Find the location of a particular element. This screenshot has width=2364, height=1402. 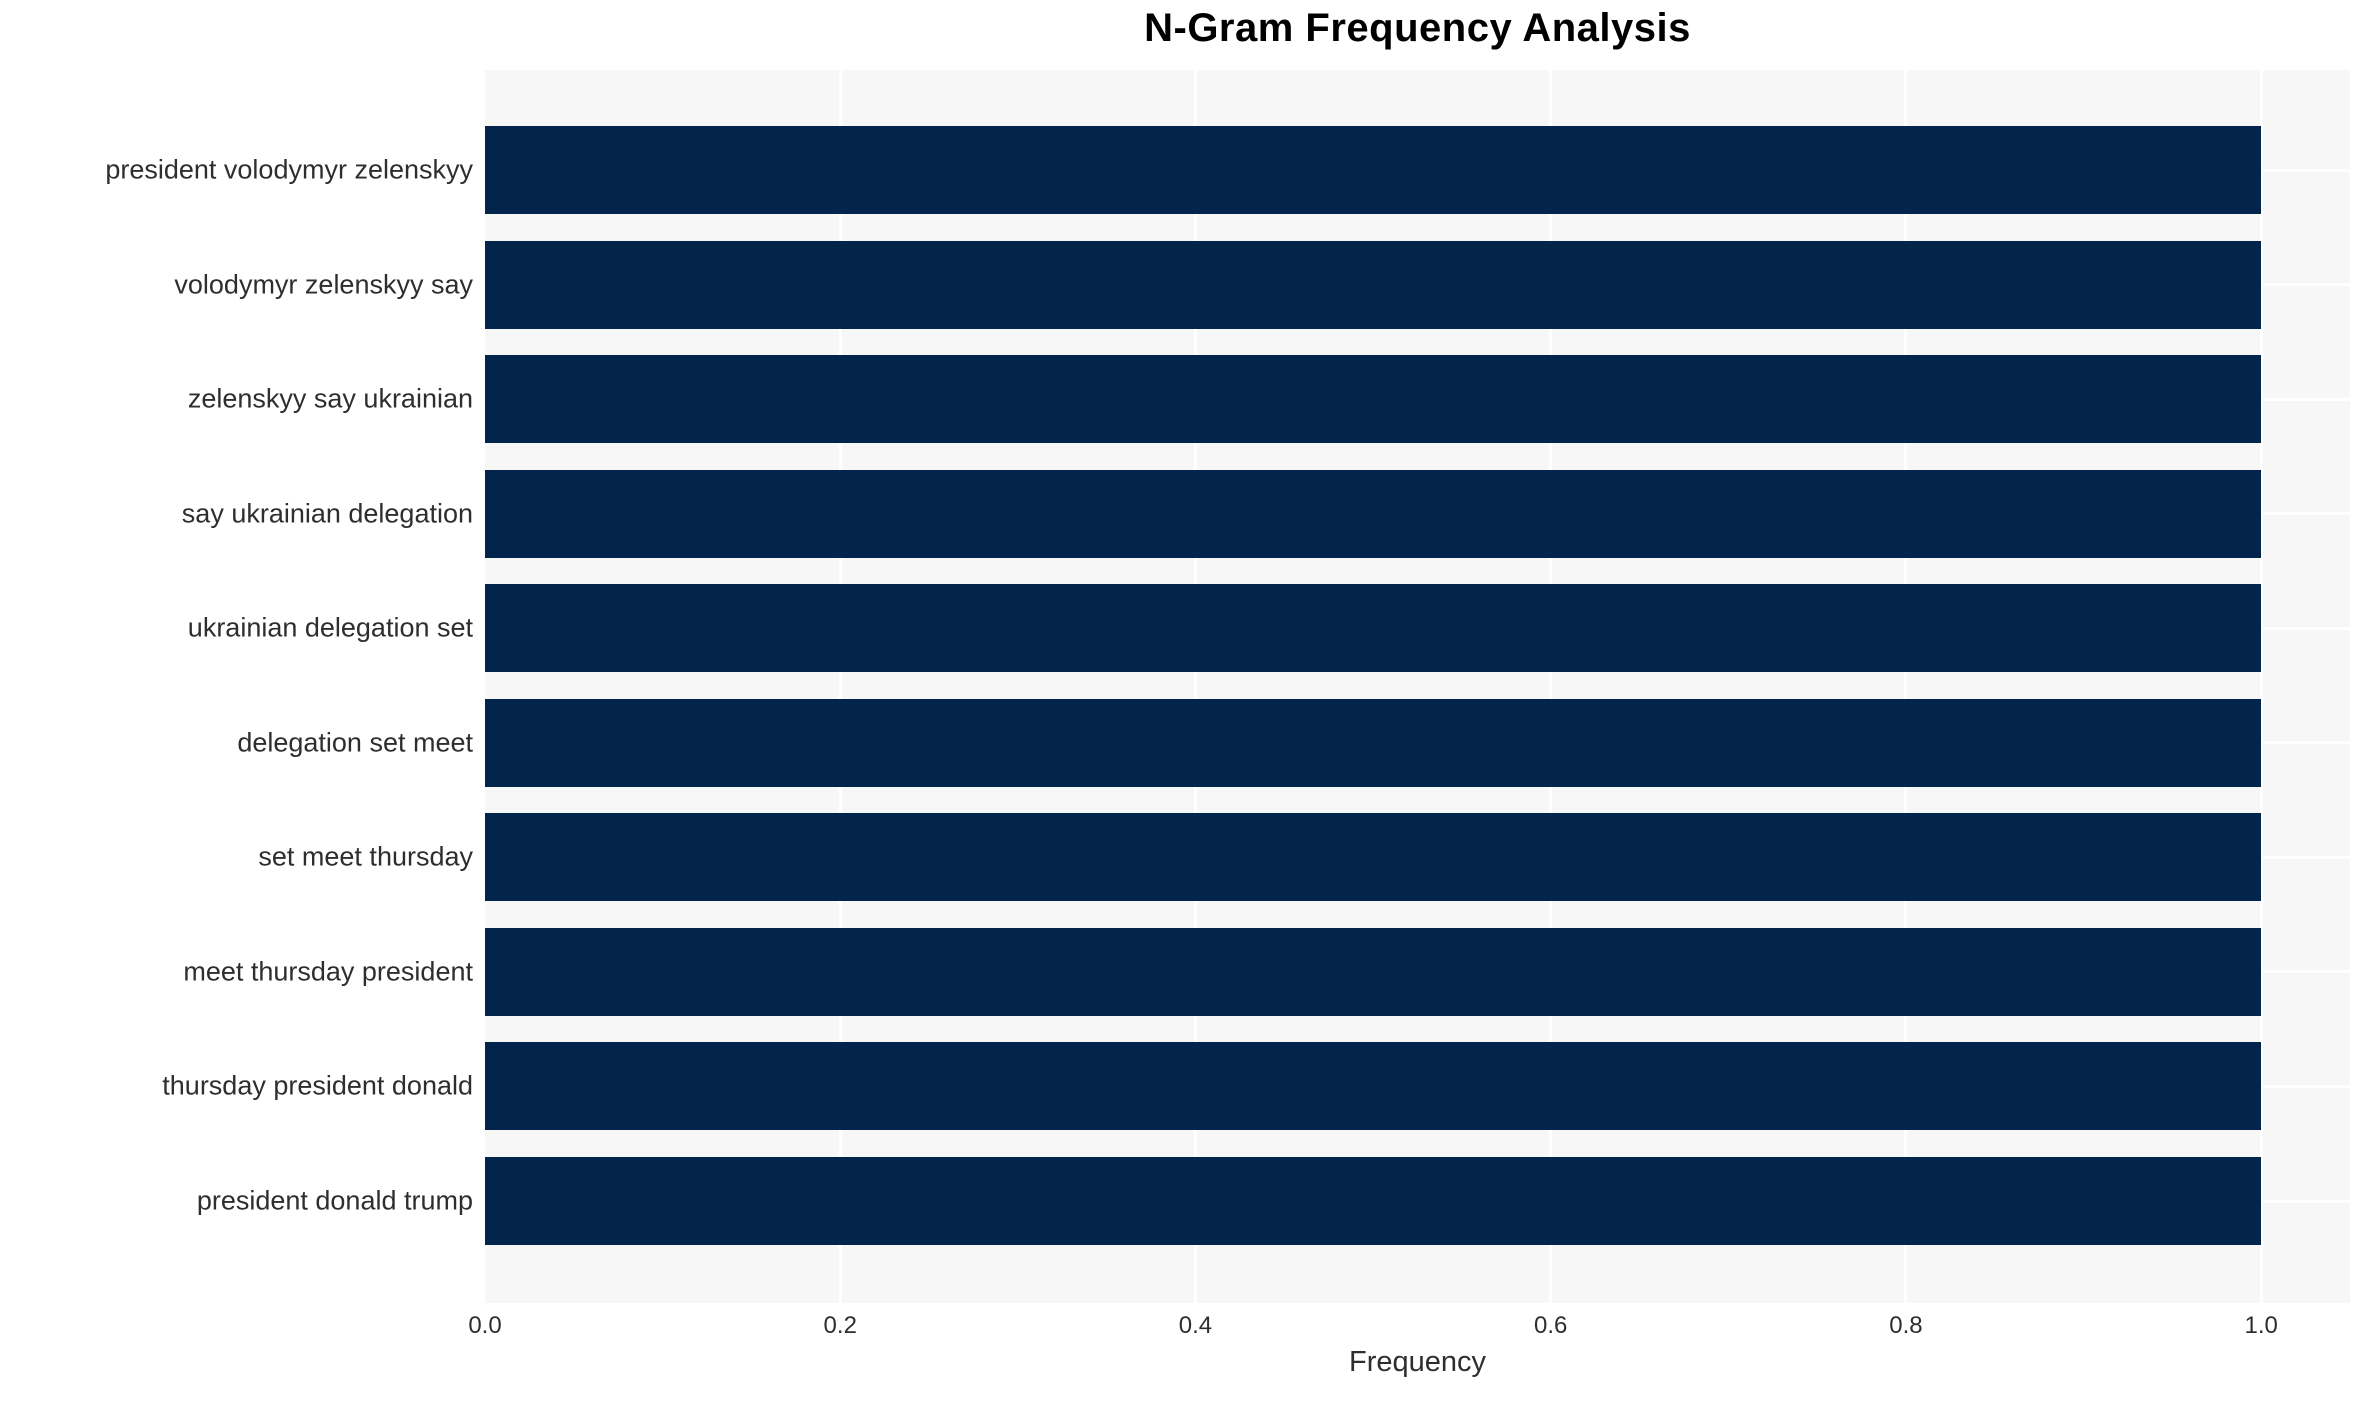

y-tick-label: volodymyr zelenskyy say is located at coordinates (323, 284).